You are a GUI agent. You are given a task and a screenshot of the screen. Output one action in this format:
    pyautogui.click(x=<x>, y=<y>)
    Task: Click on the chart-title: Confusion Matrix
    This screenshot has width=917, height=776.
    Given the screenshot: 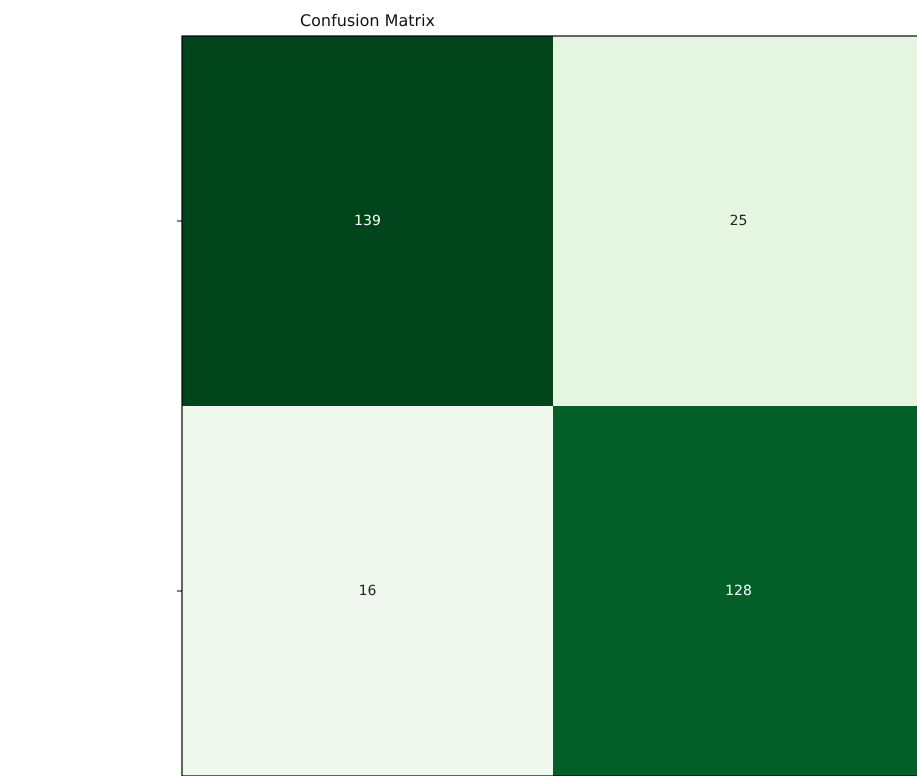 What is the action you would take?
    pyautogui.click(x=368, y=20)
    